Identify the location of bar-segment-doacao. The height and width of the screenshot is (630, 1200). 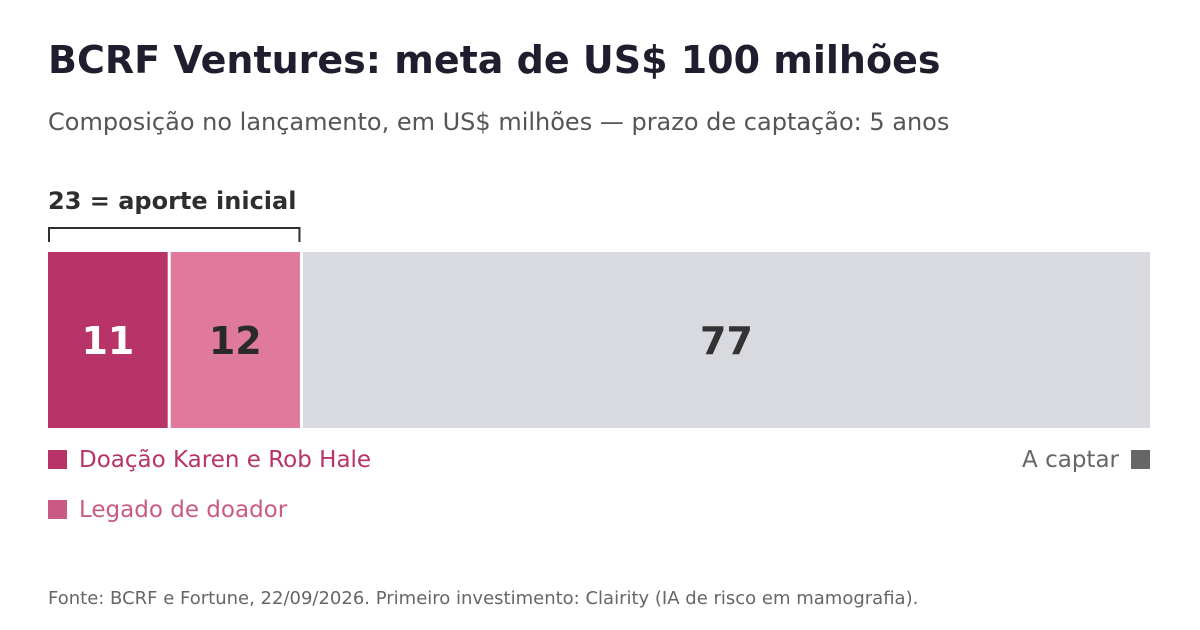
(108, 340).